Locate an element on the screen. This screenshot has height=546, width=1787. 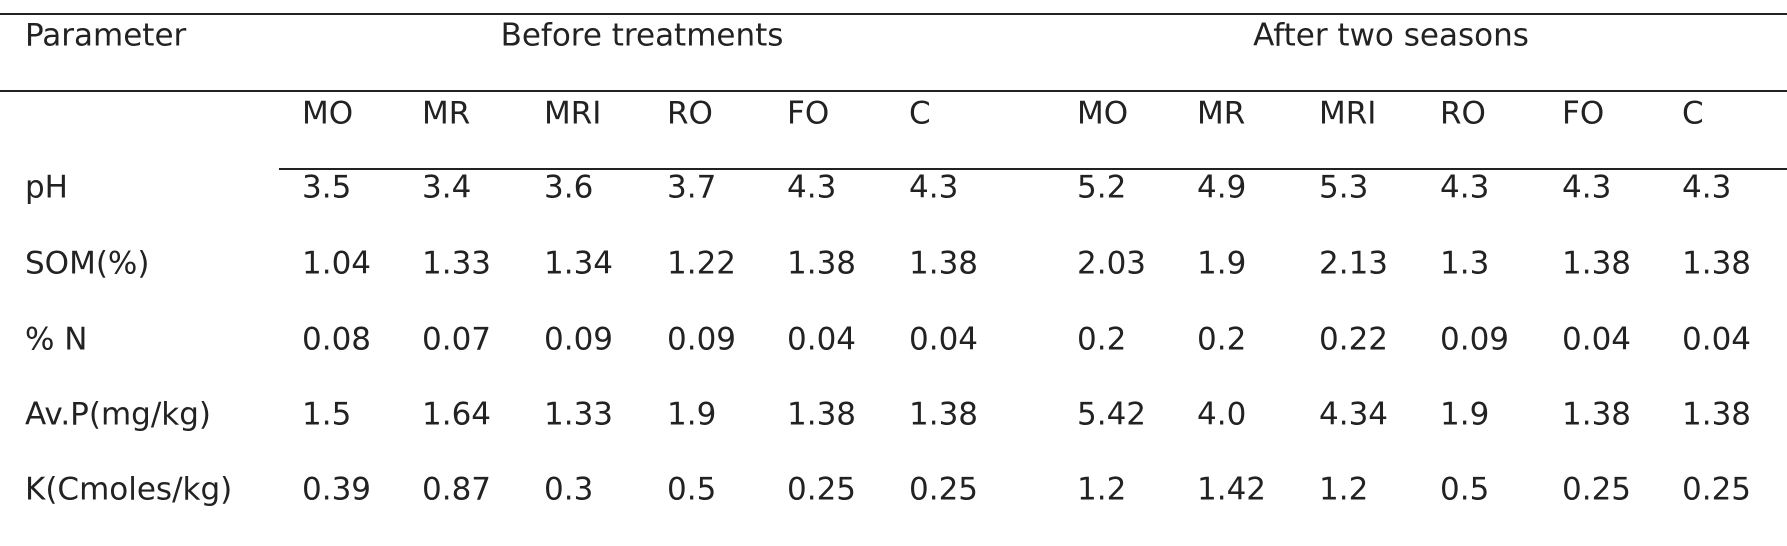
top-rule is located at coordinates (893, 14).